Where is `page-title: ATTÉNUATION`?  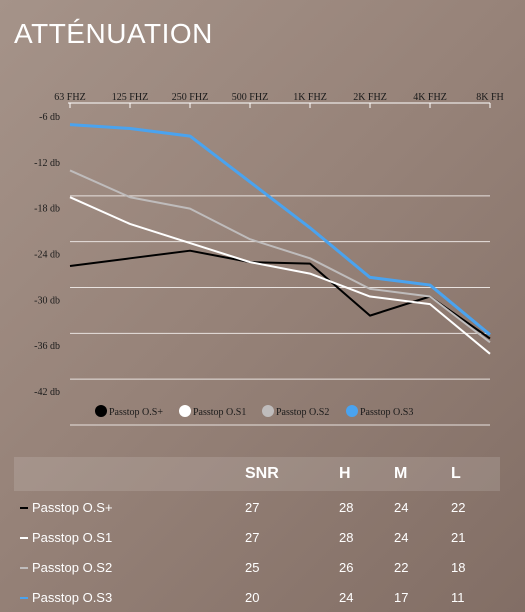
page-title: ATTÉNUATION is located at coordinates (113, 33).